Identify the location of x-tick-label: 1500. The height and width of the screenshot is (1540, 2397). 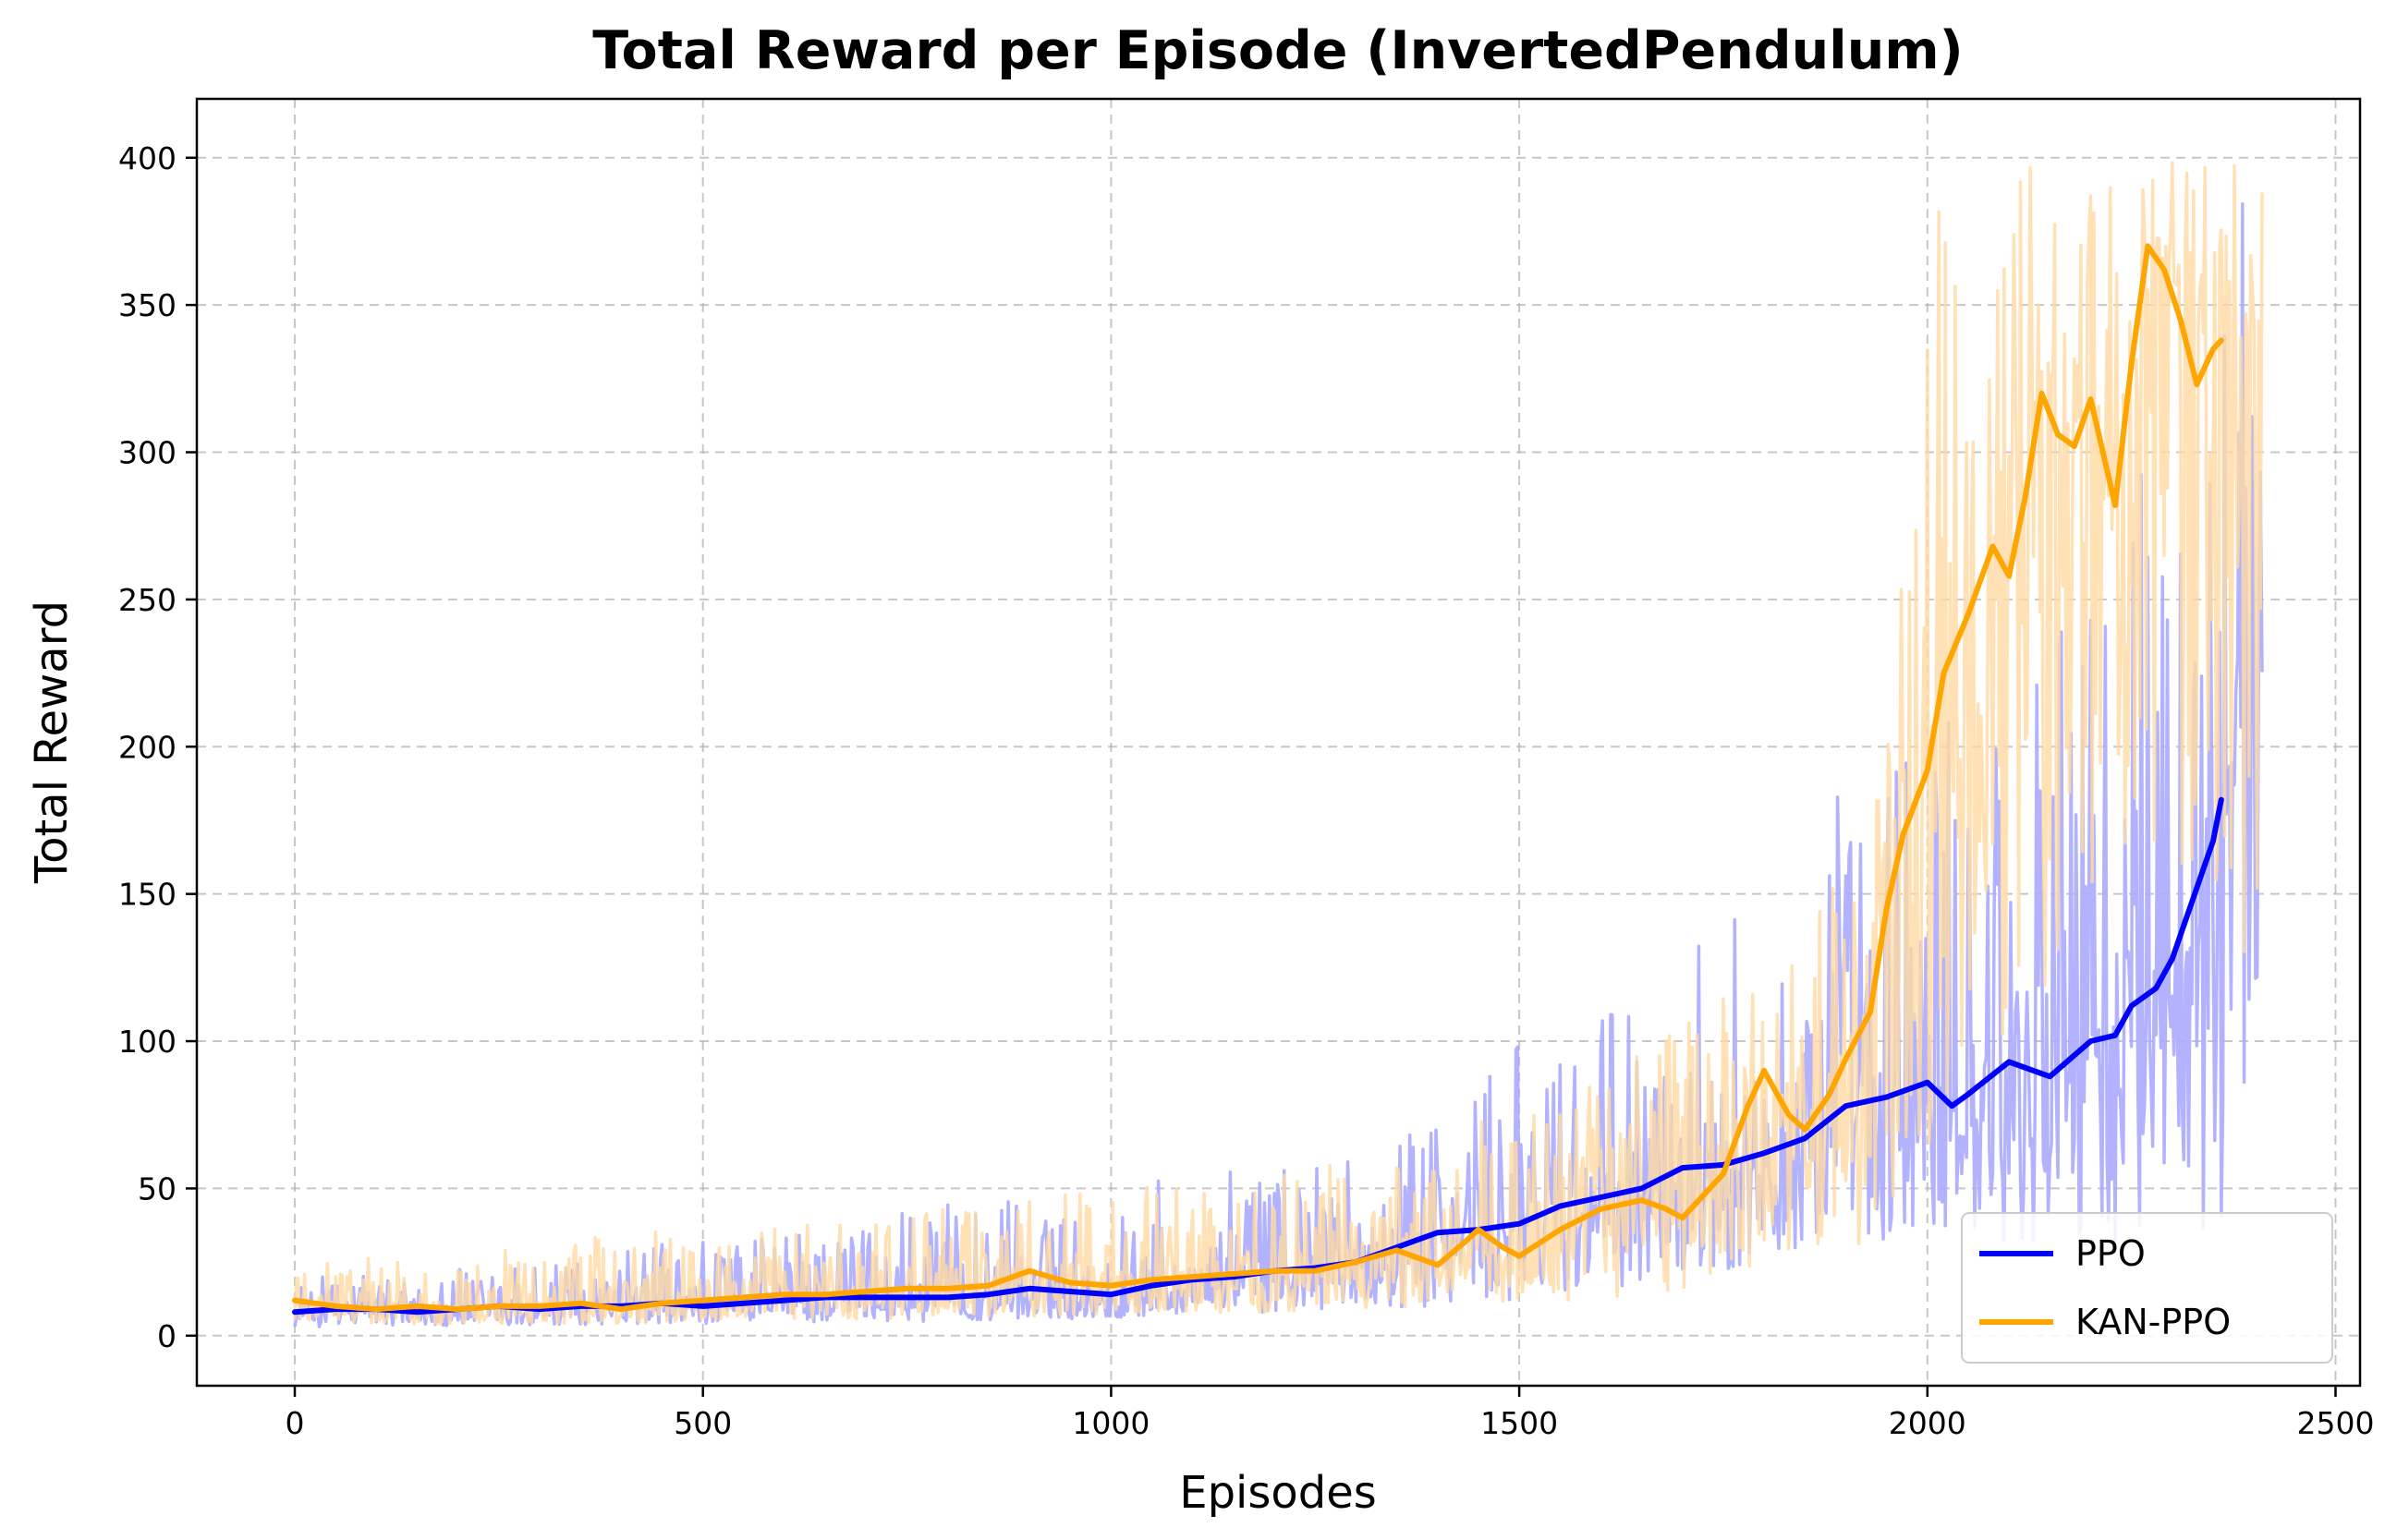
(1519, 1423).